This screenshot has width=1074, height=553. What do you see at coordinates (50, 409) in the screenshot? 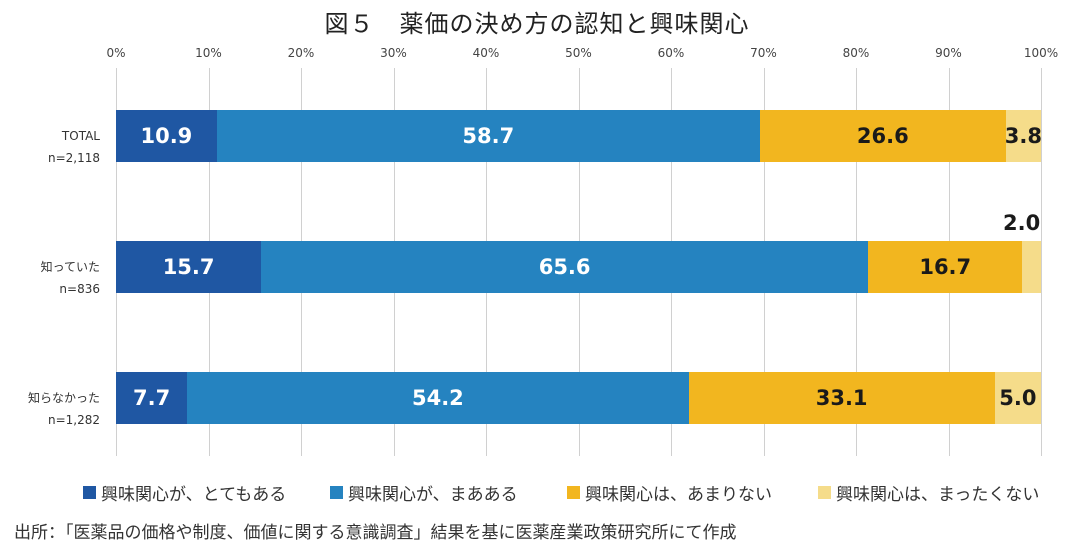
I see `category-label-didnt-know: 知らなかった n=1,282` at bounding box center [50, 409].